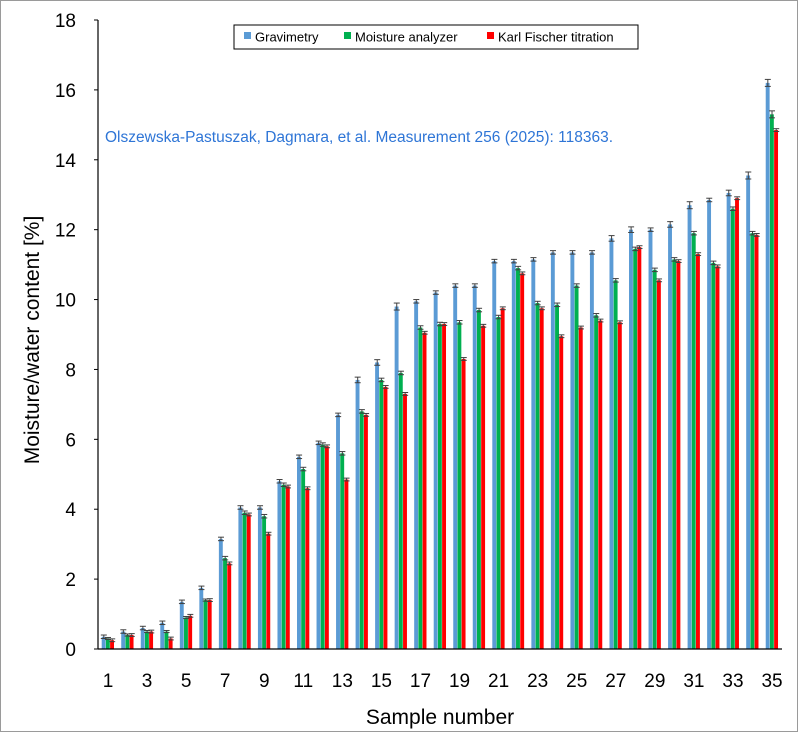 This screenshot has width=798, height=732. Describe the element at coordinates (654, 681) in the screenshot. I see `x-tick-label-29: 29` at that location.